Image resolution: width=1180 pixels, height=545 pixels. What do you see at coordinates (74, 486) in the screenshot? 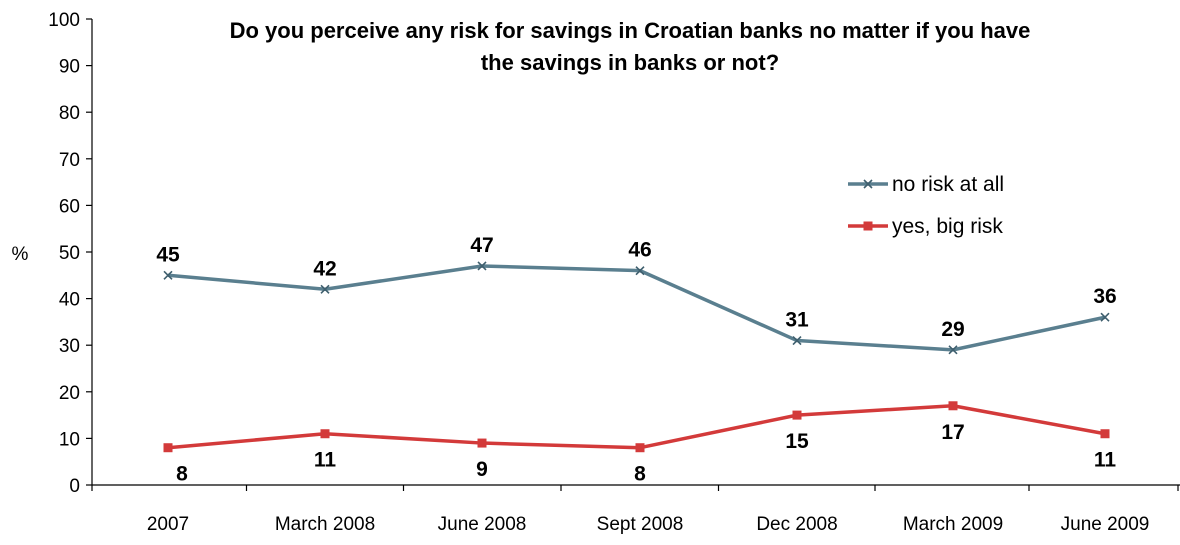
I see `y-tick-label: 0` at bounding box center [74, 486].